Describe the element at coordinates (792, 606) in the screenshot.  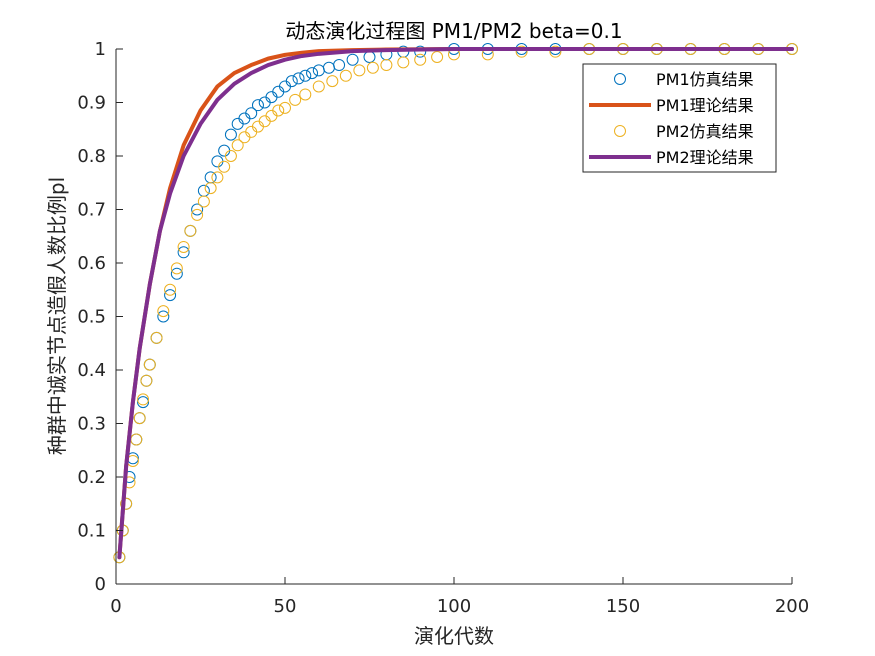
I see `x-tick-label: 200` at that location.